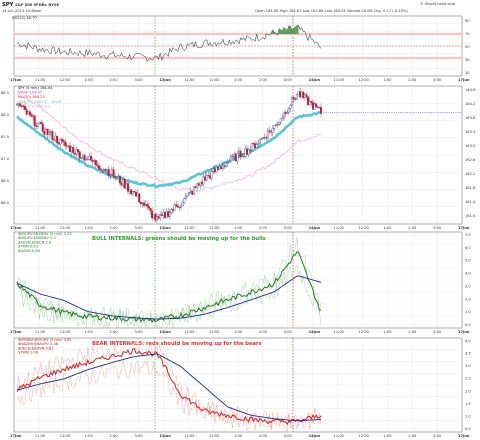  Describe the element at coordinates (468, 429) in the screenshot. I see `bearGroup-tick: 0.5` at that location.